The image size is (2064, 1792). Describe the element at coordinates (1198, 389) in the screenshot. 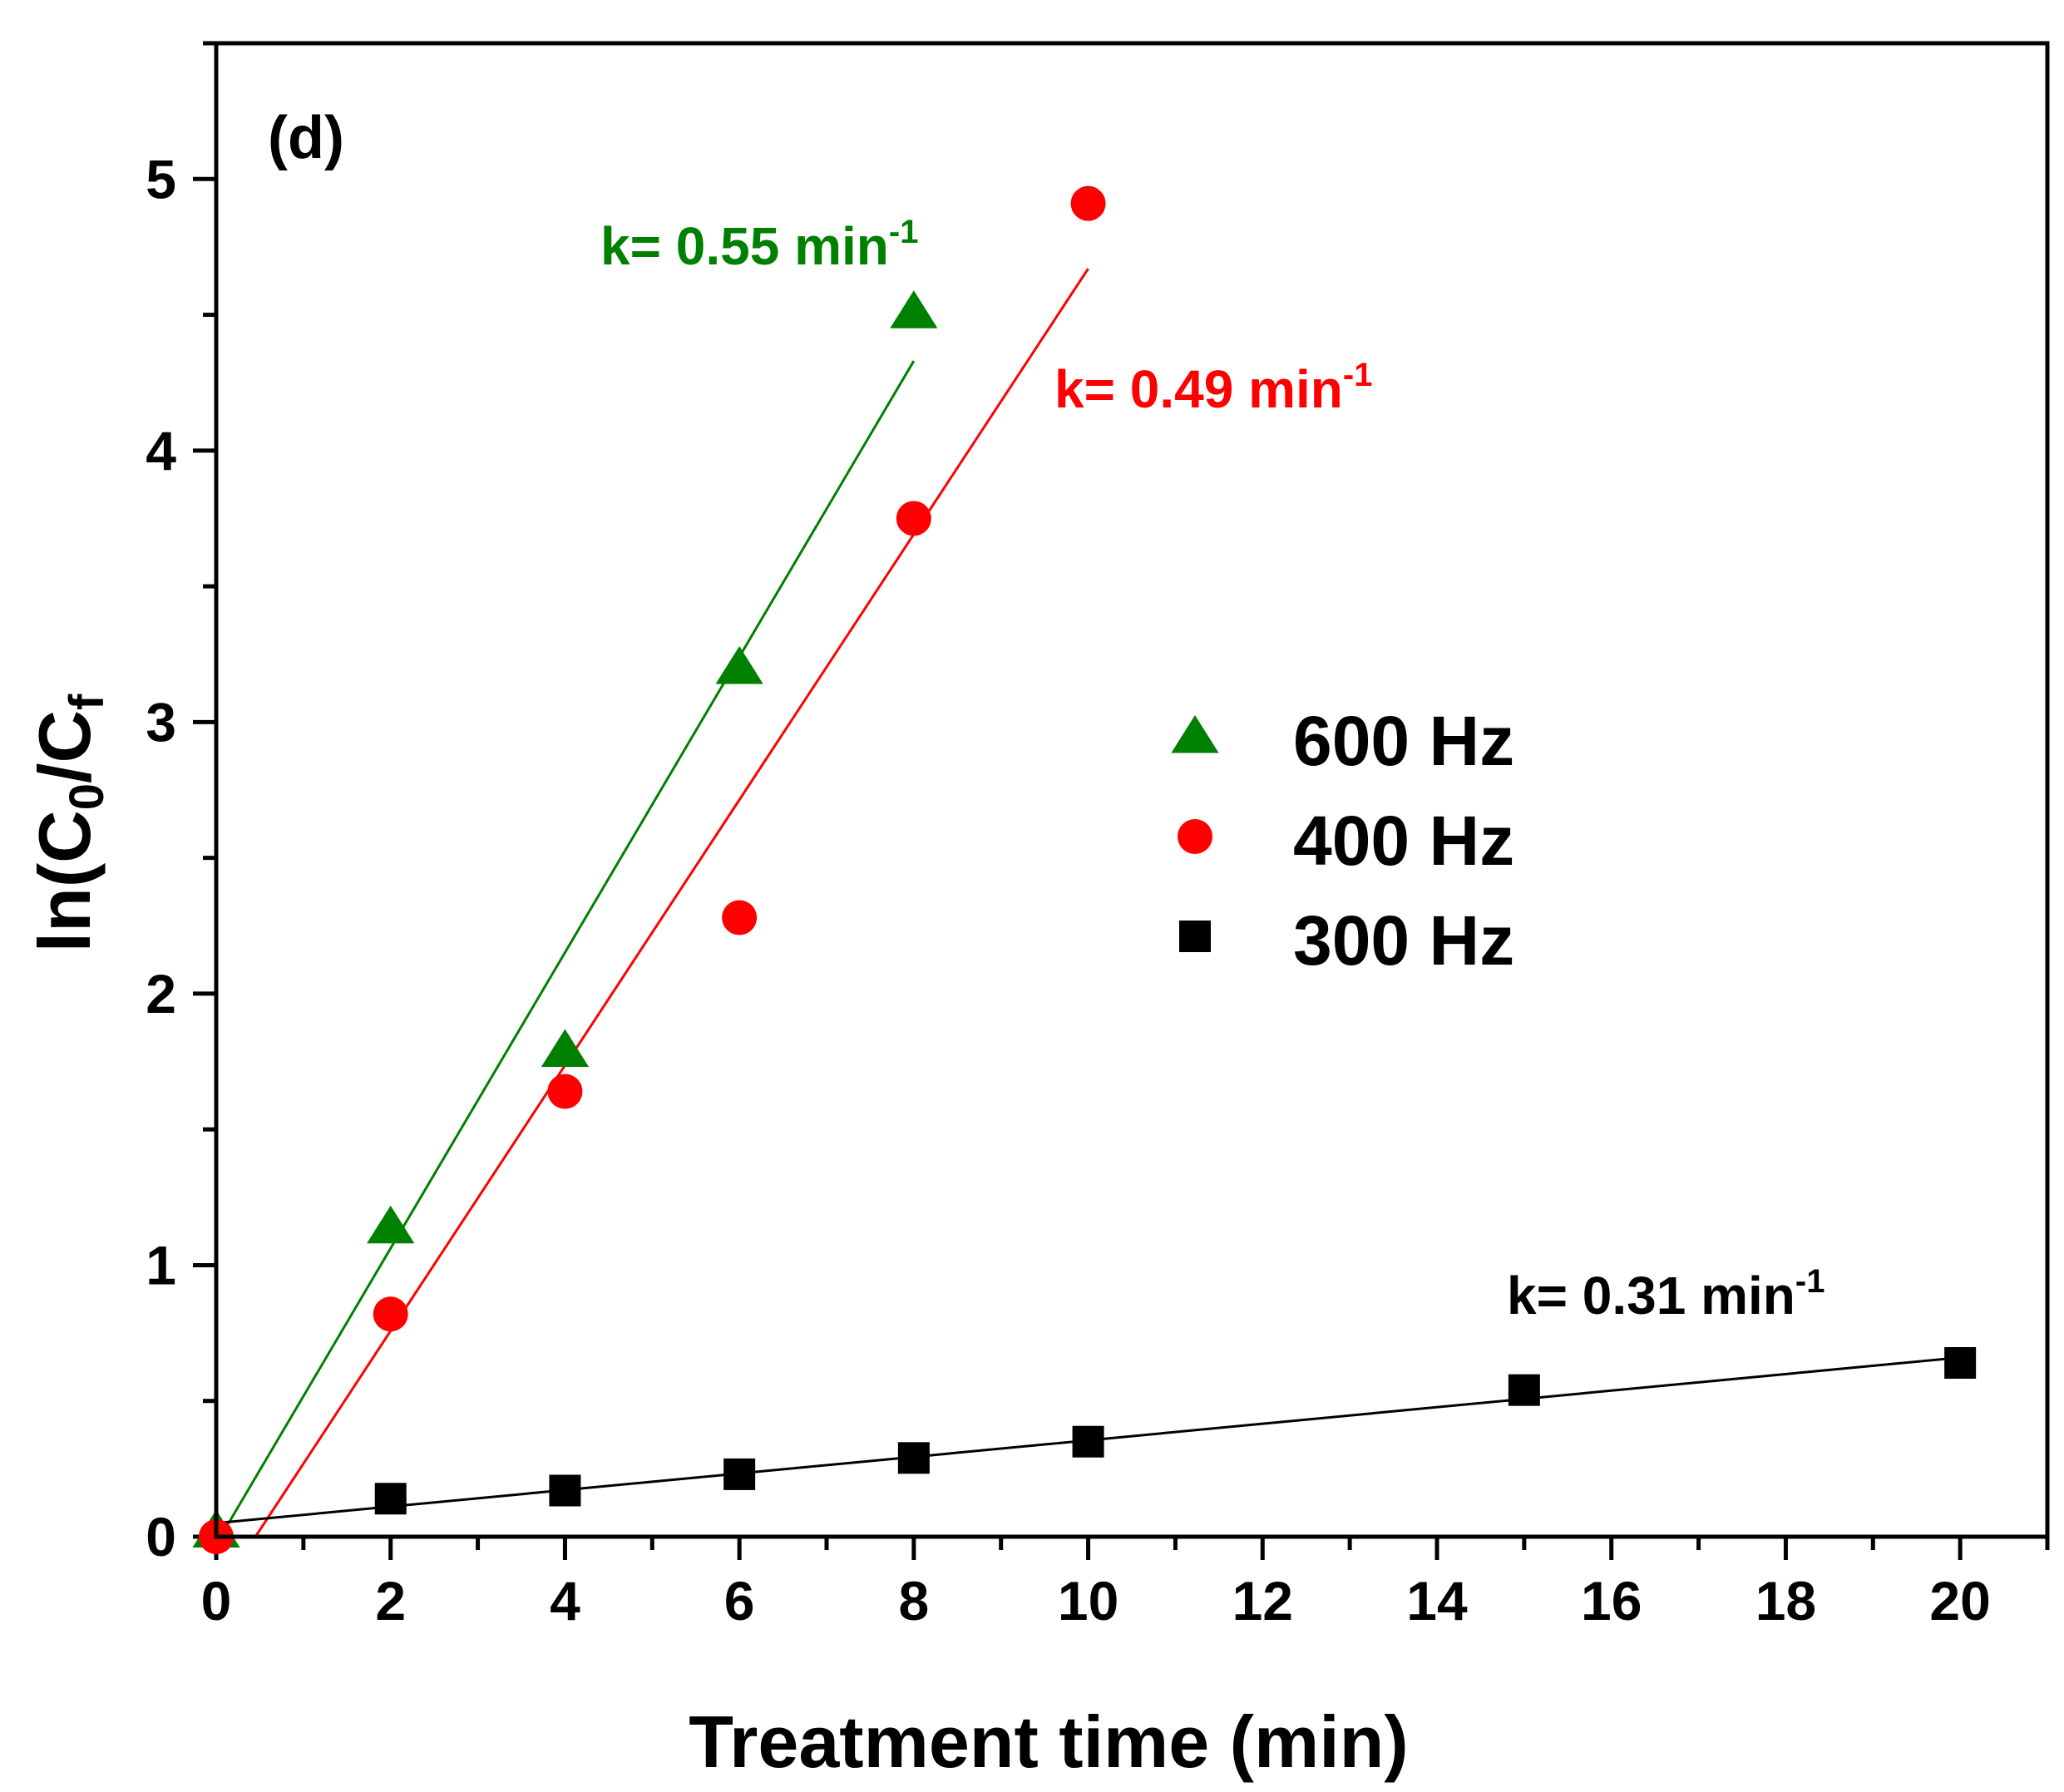

I see `k-label-400hz-text: k= 0.49 min` at that location.